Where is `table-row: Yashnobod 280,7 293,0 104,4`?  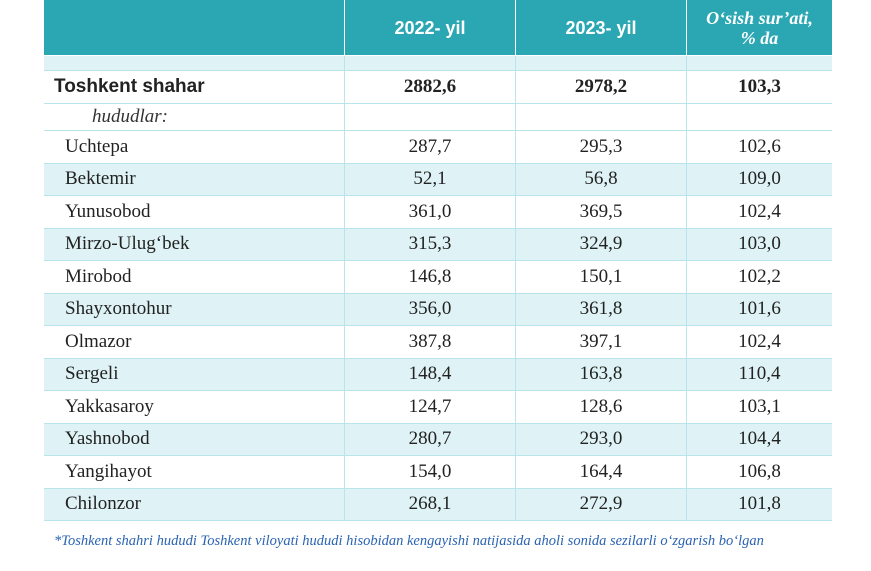
table-row: Yashnobod 280,7 293,0 104,4 is located at coordinates (438, 439).